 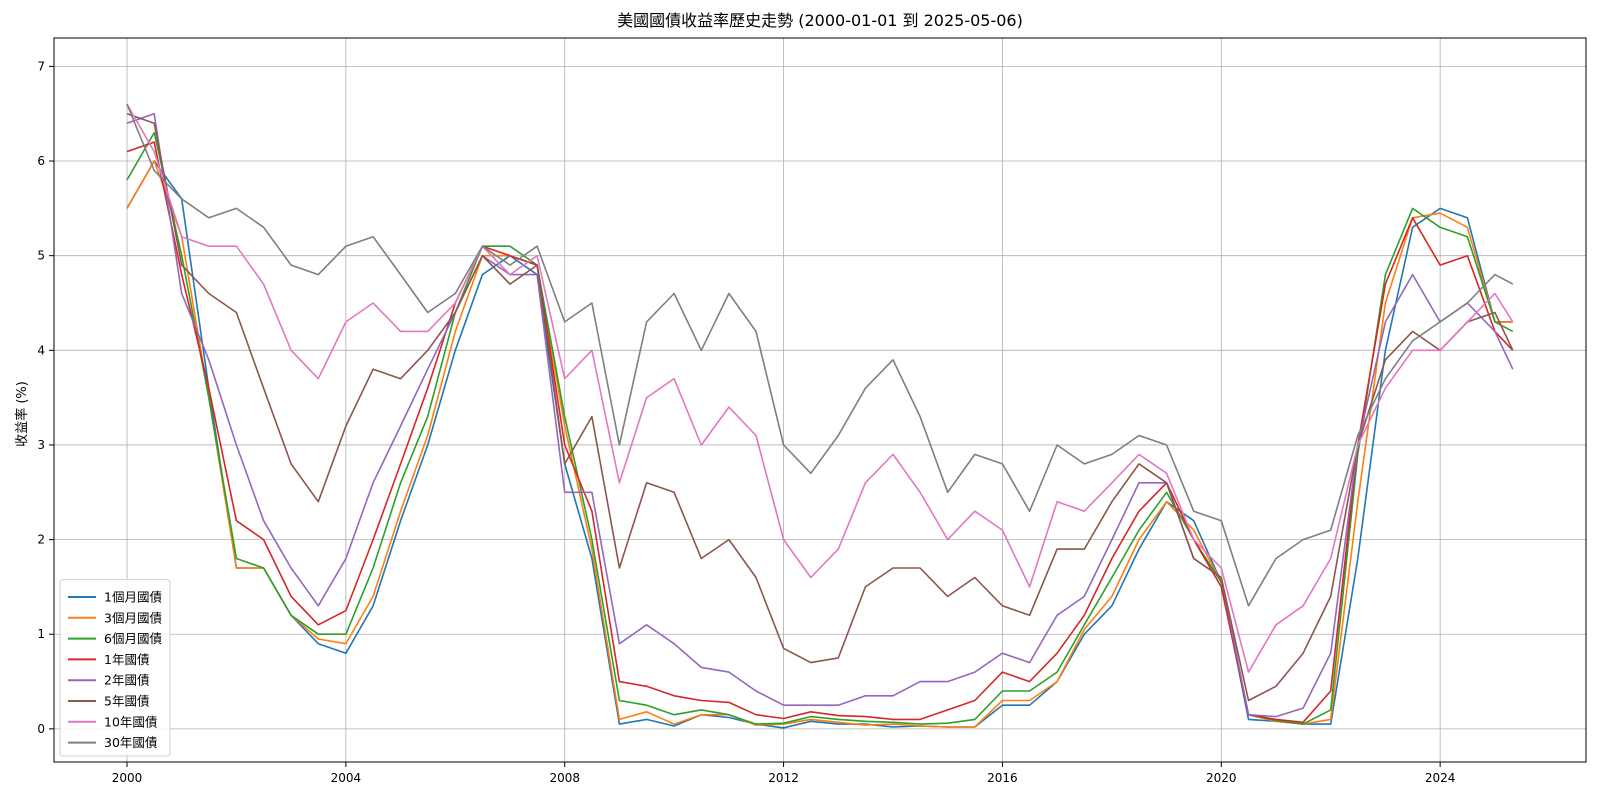 What do you see at coordinates (41, 256) in the screenshot?
I see `y-tick-label: 5` at bounding box center [41, 256].